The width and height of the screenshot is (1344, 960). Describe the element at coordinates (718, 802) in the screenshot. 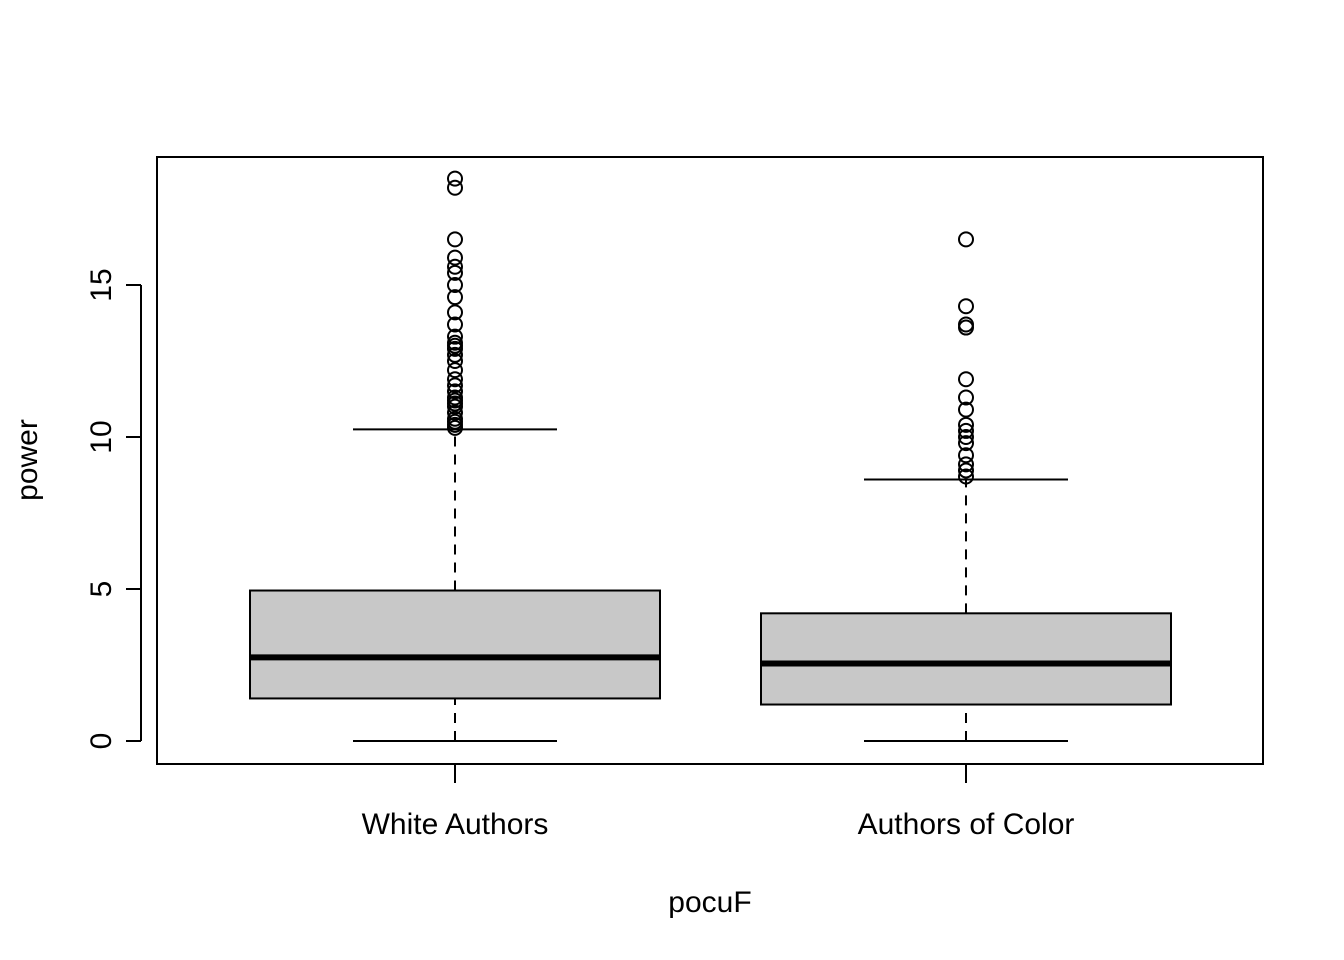

I see `x-axis: White Authors Authors of Color` at that location.